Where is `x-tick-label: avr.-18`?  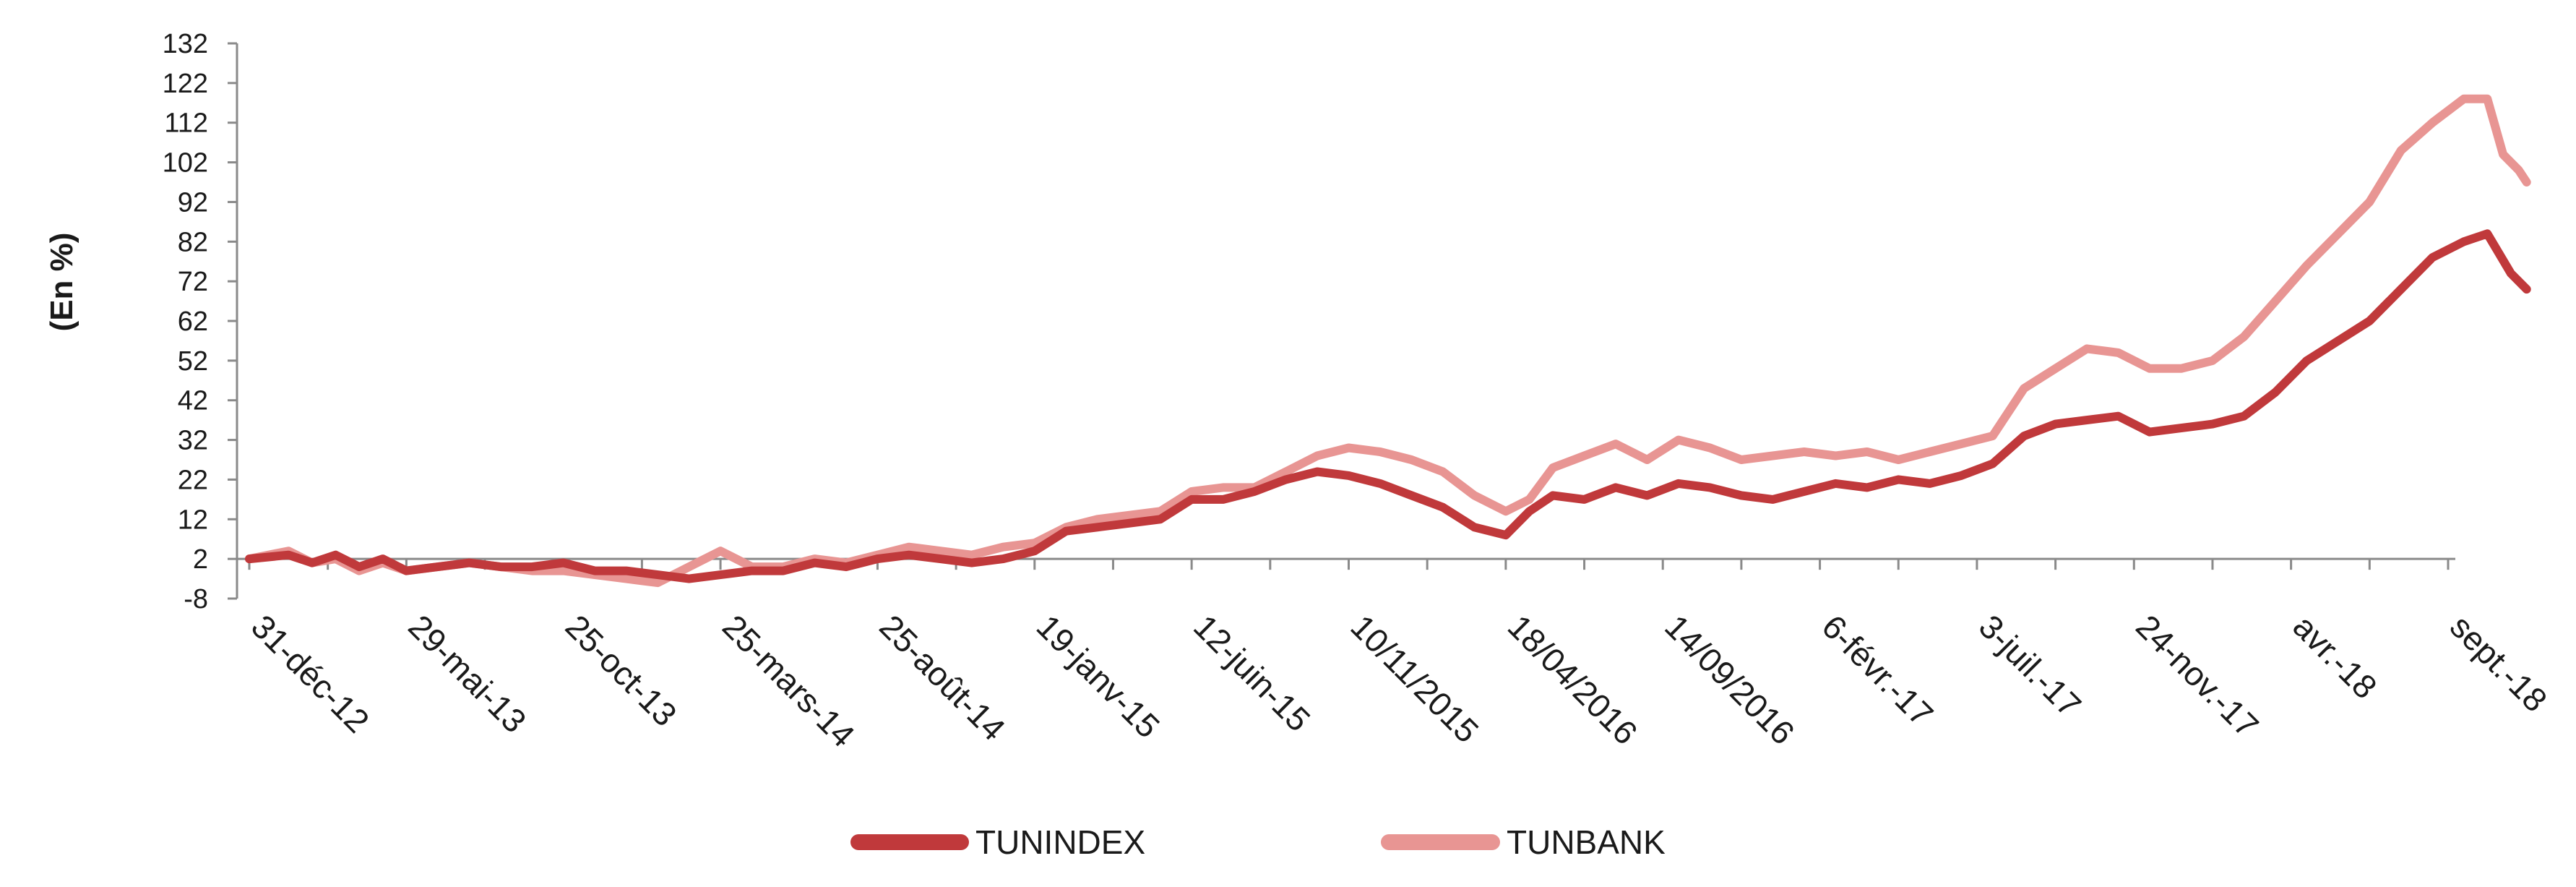
x-tick-label: avr.-18 is located at coordinates (2335, 656).